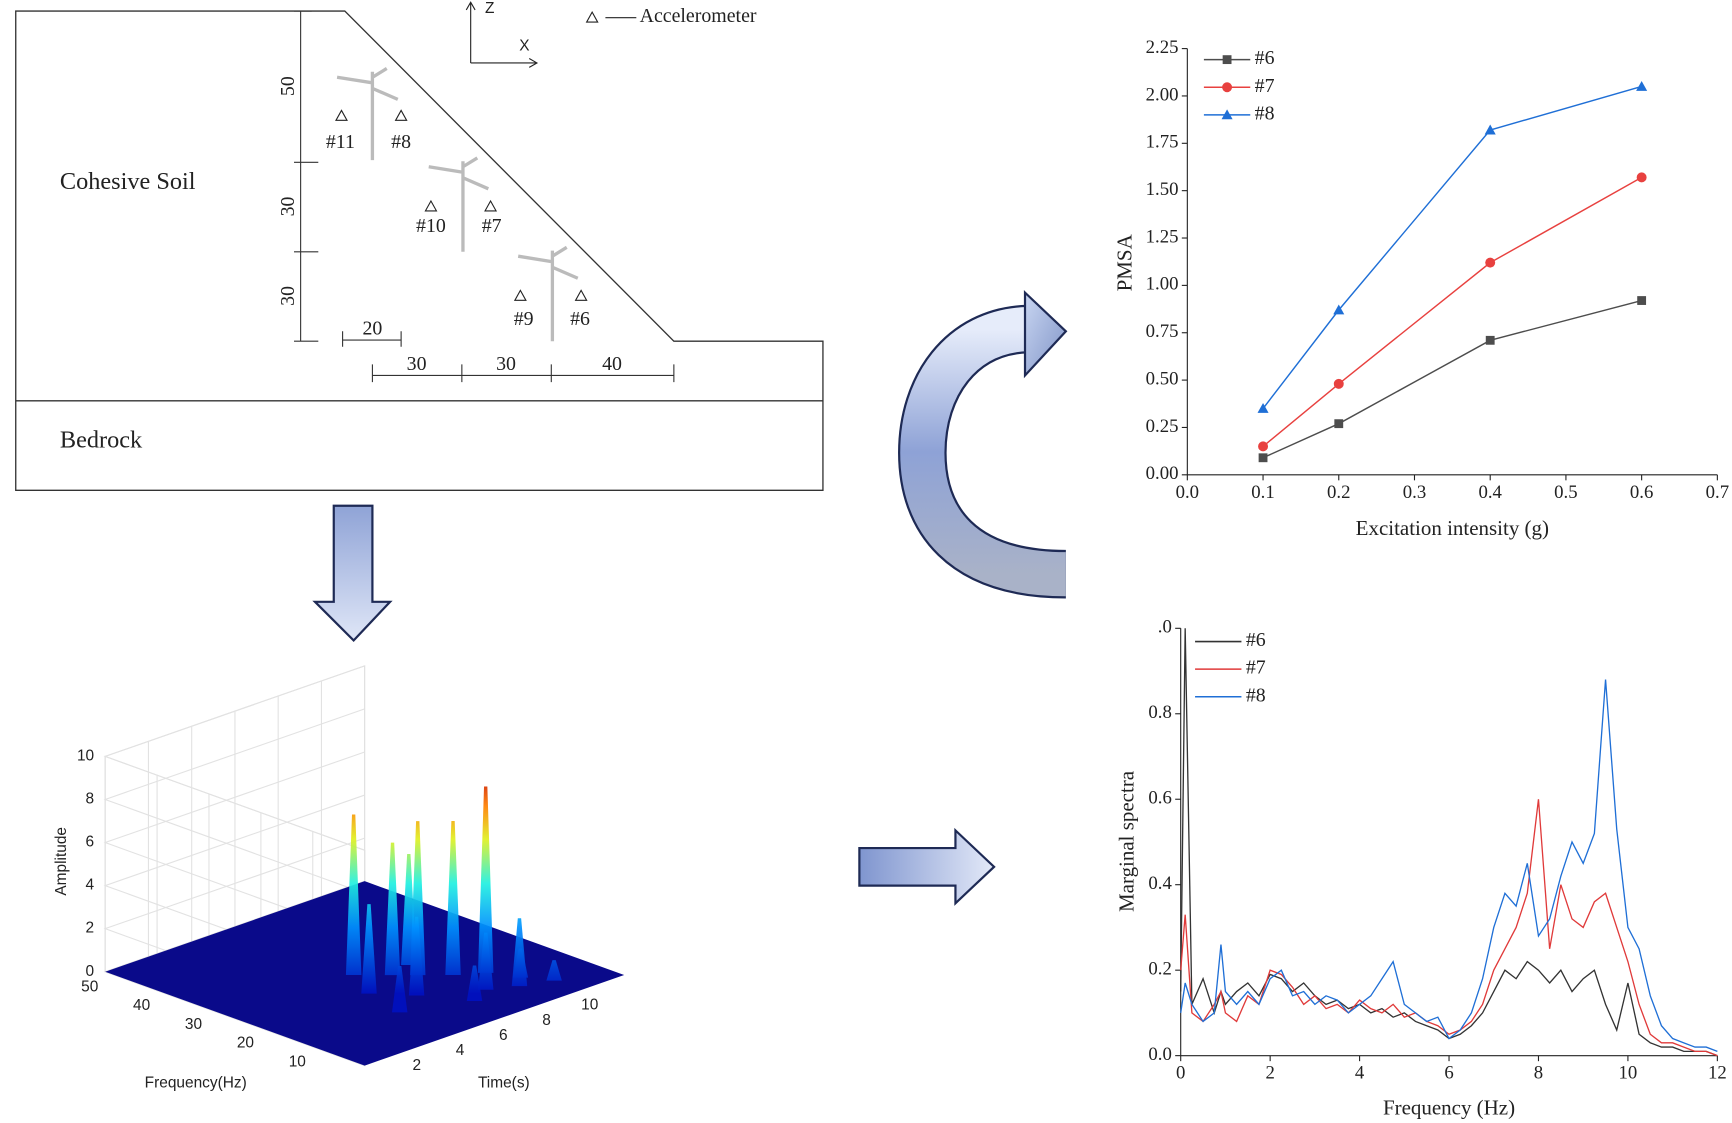 The height and width of the screenshot is (1123, 1732). What do you see at coordinates (1165, 627) in the screenshot?
I see `y-tick-label: .0` at bounding box center [1165, 627].